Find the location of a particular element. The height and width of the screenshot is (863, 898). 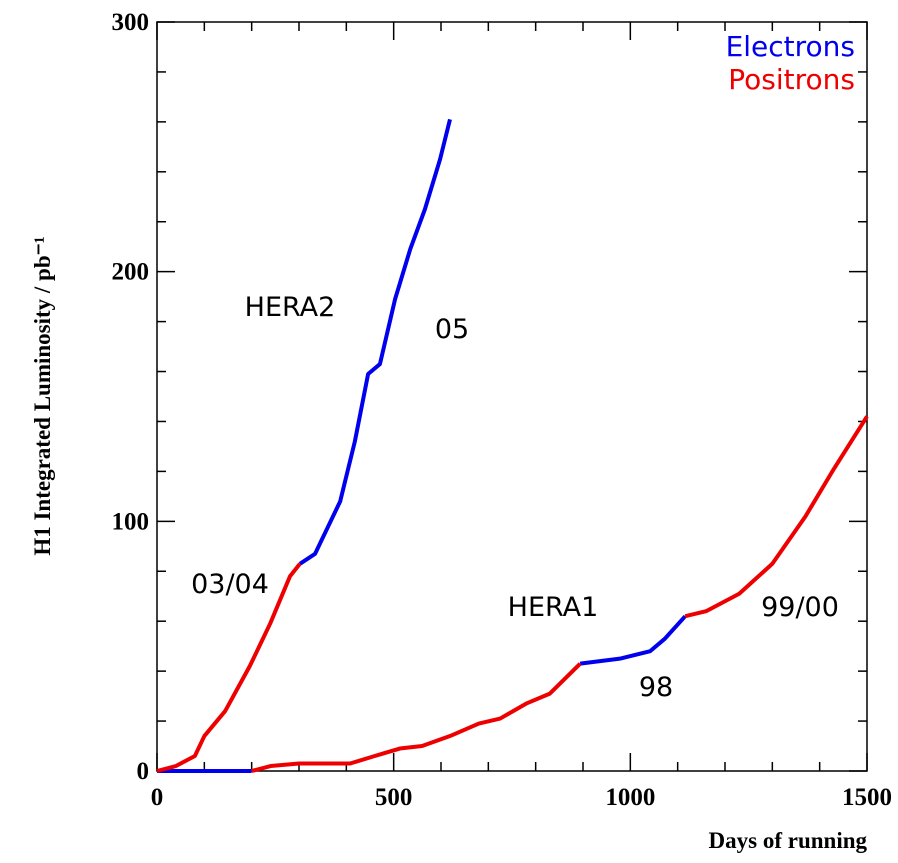

x-axis-label: Days of running is located at coordinates (788, 840).